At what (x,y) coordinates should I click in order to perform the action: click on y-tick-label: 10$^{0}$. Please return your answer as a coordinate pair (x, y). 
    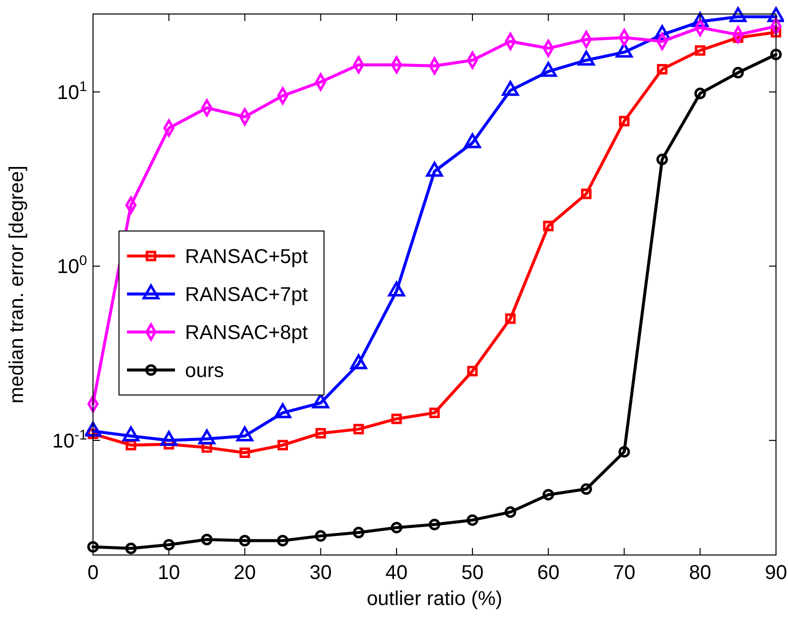
    Looking at the image, I should click on (72, 265).